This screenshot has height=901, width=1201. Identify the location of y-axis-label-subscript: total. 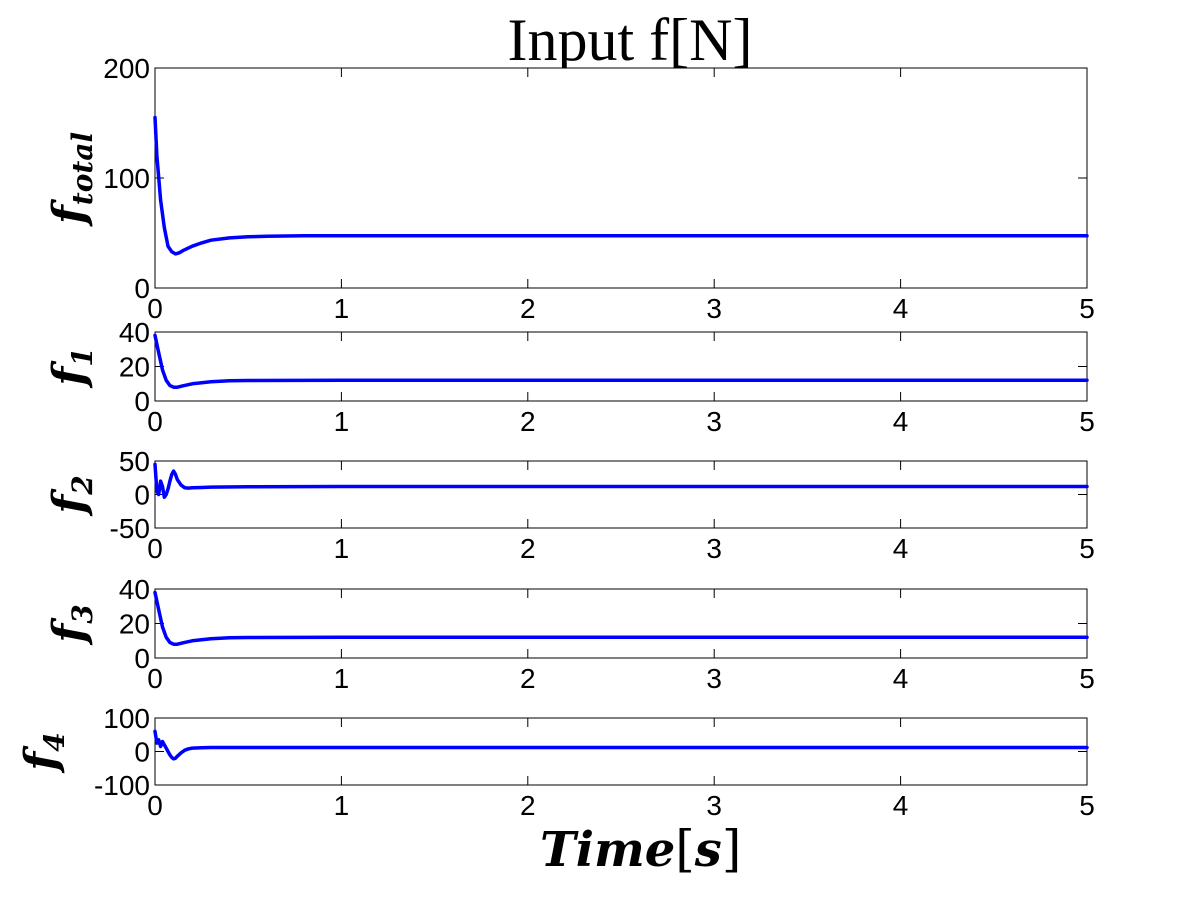
(82, 168).